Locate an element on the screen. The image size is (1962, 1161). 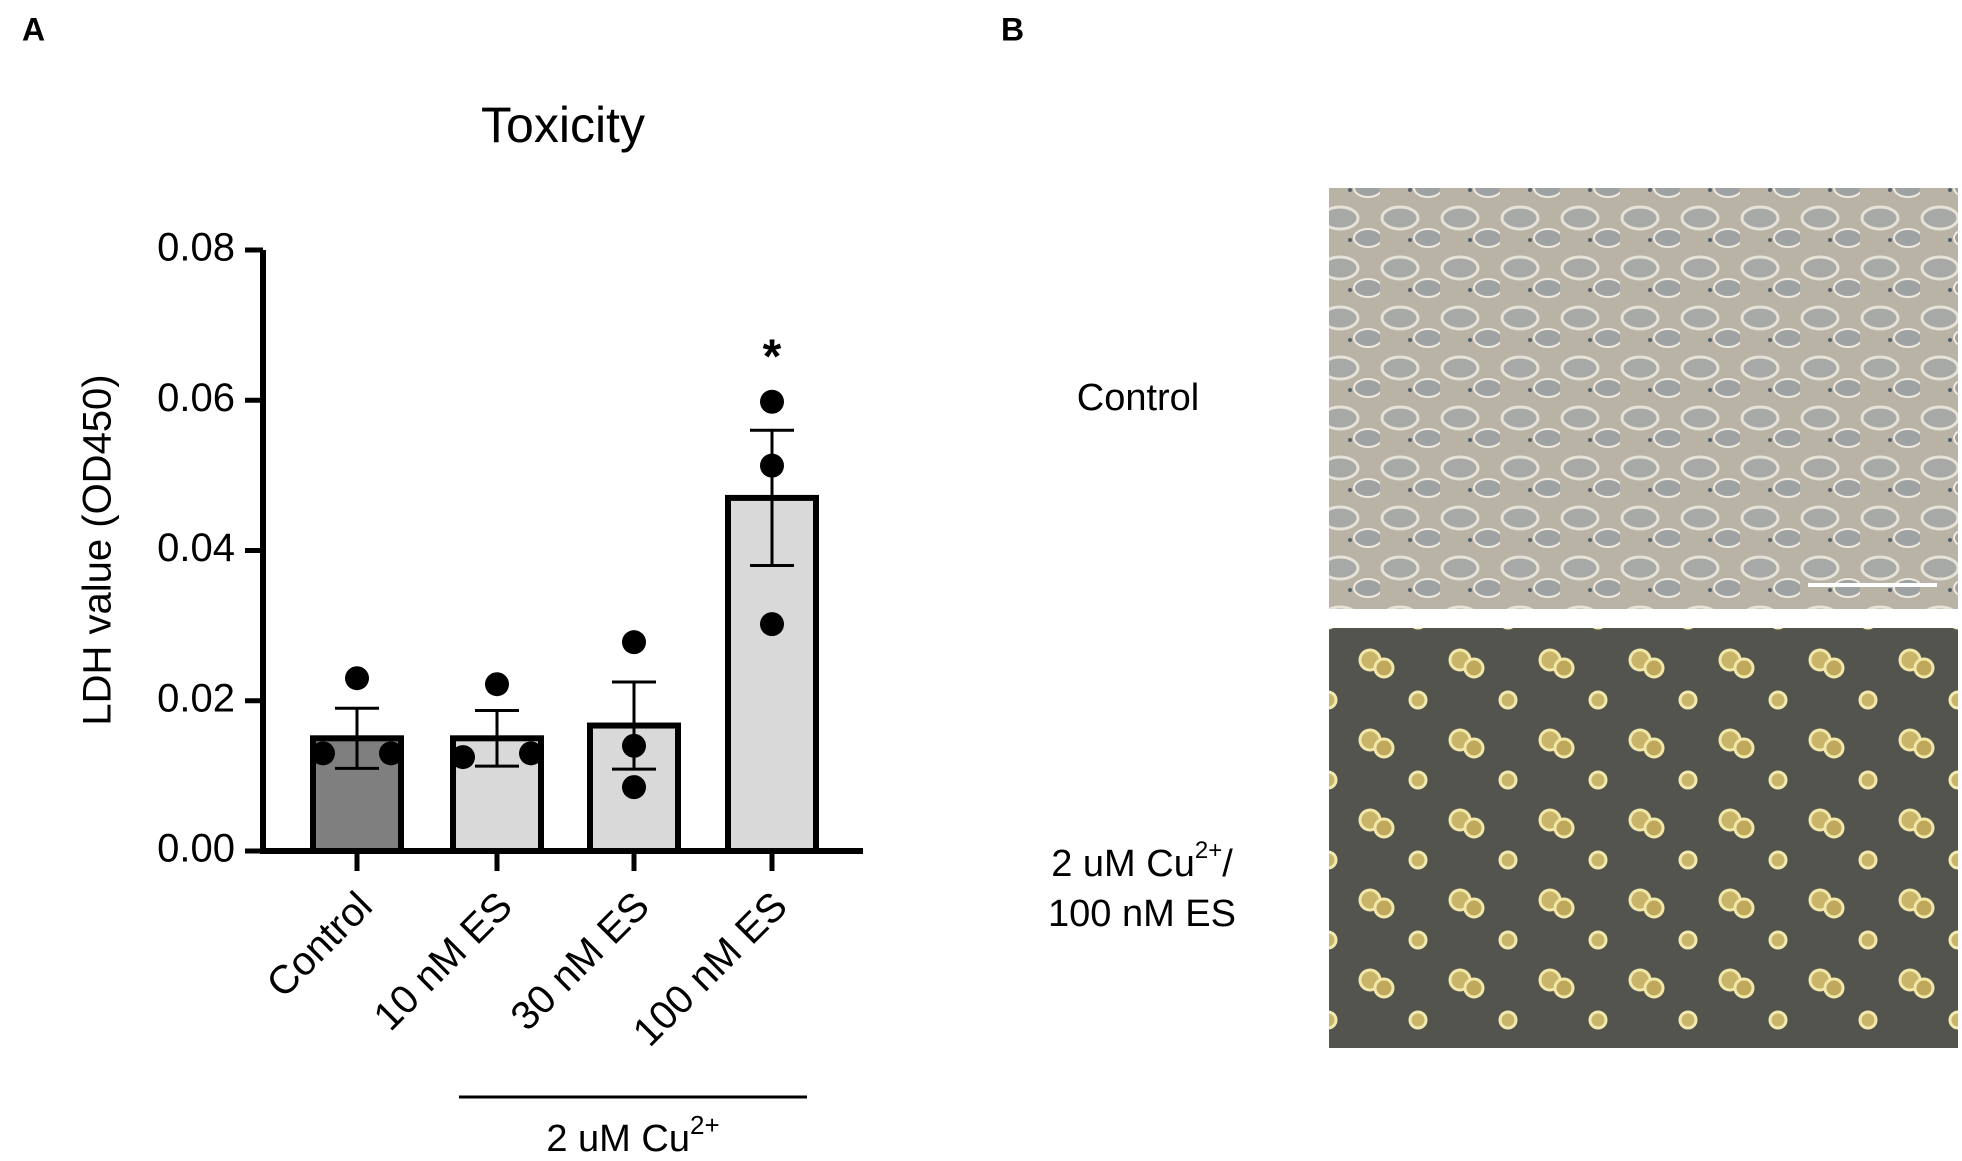
panel-label: A is located at coordinates (33, 29).